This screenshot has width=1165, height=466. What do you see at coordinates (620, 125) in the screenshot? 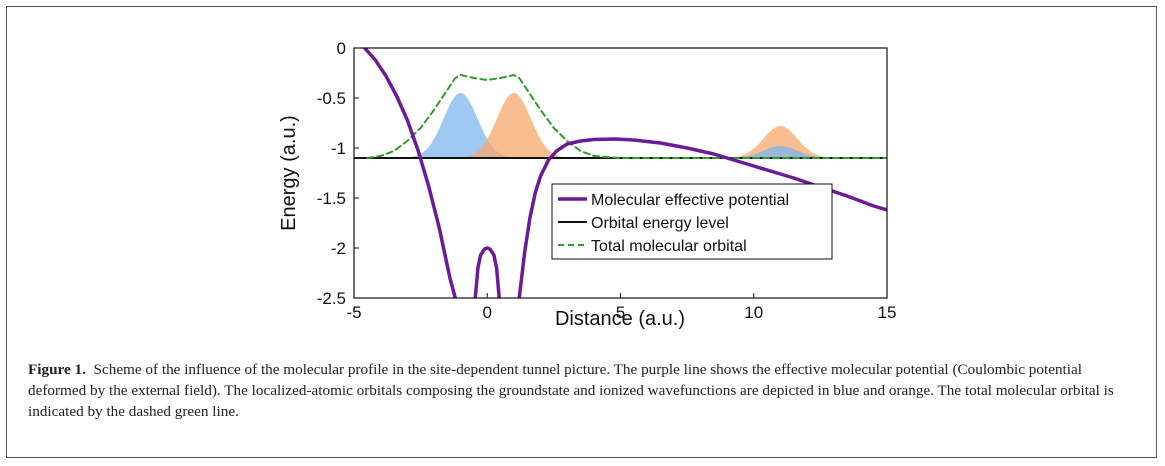
I see `orbital-fills` at bounding box center [620, 125].